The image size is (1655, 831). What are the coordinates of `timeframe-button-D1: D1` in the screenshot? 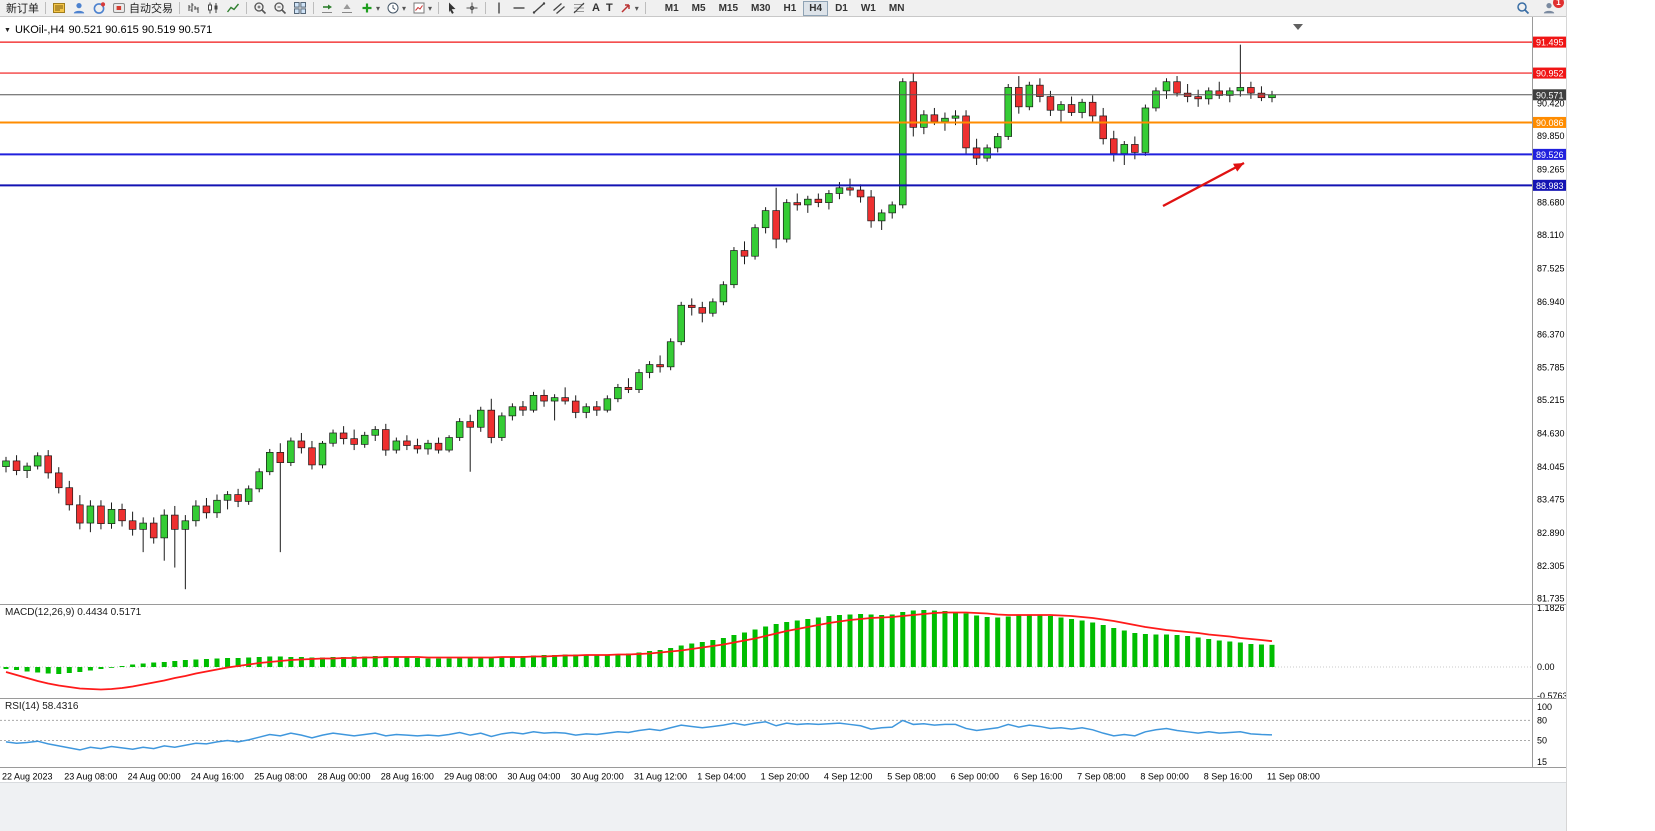 It's located at (841, 8).